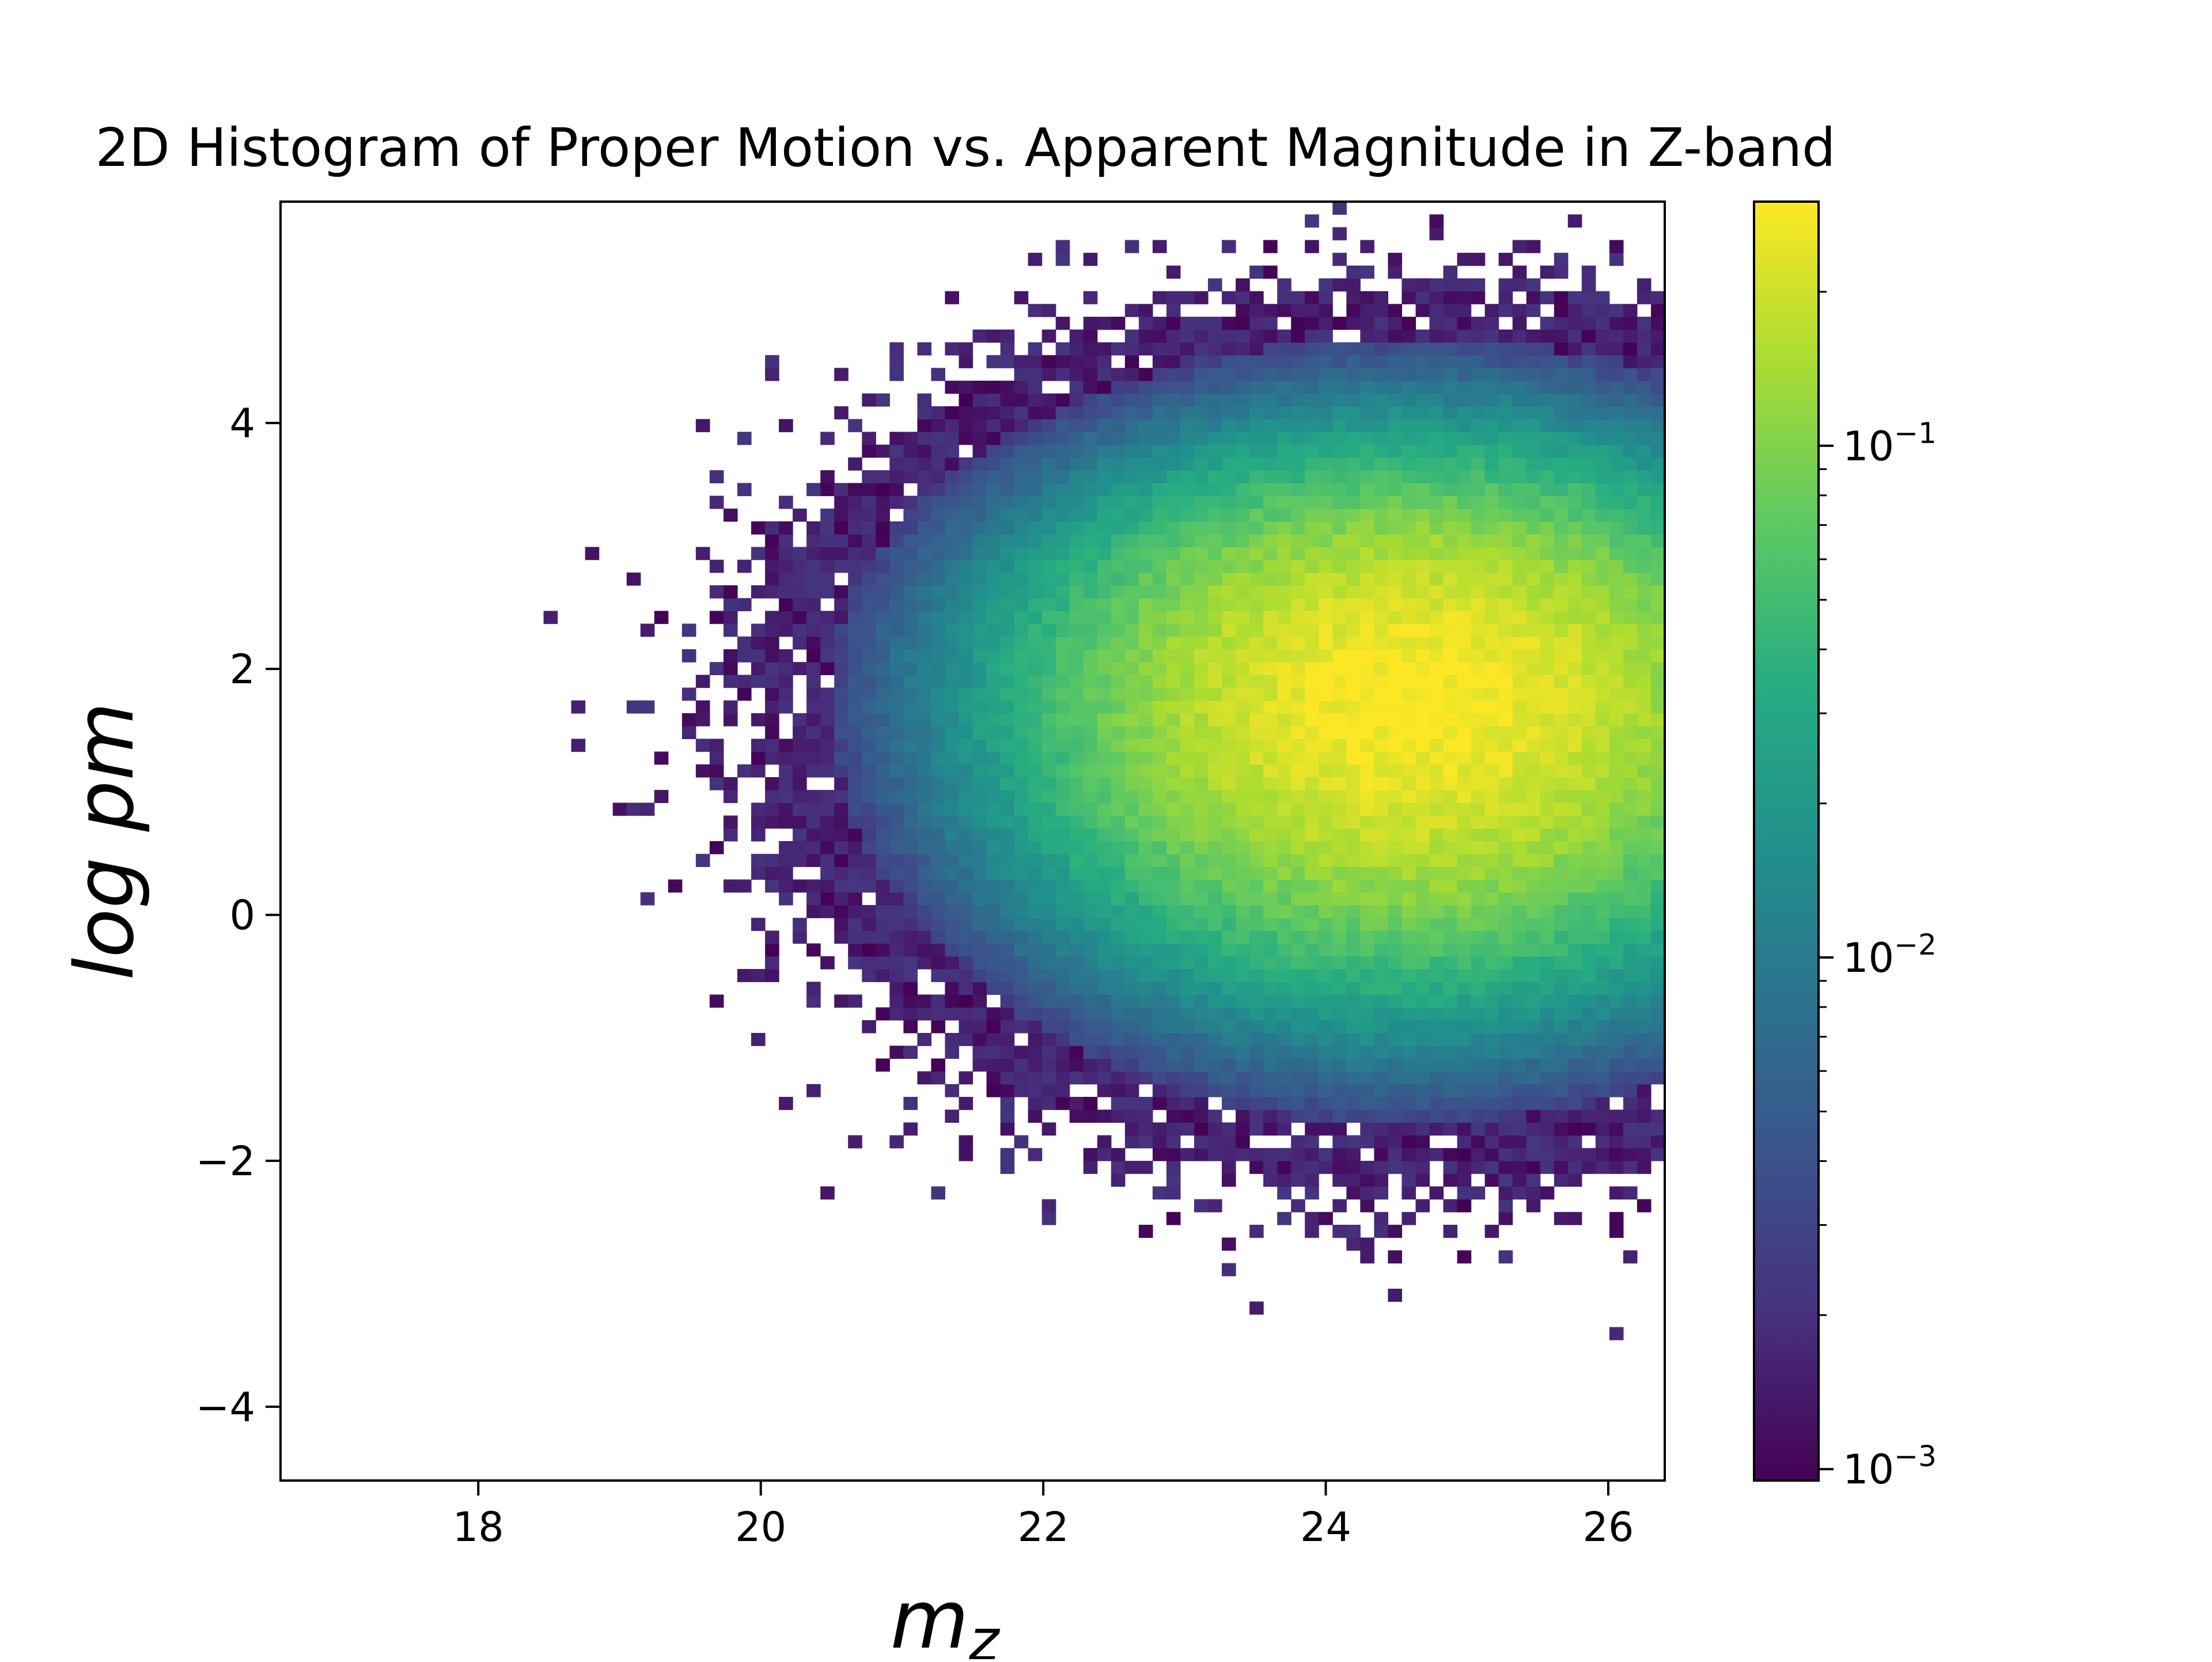 This screenshot has height=1662, width=2212. What do you see at coordinates (1878, 892) in the screenshot?
I see `colorbar-ticks: 10−110−210−3` at bounding box center [1878, 892].